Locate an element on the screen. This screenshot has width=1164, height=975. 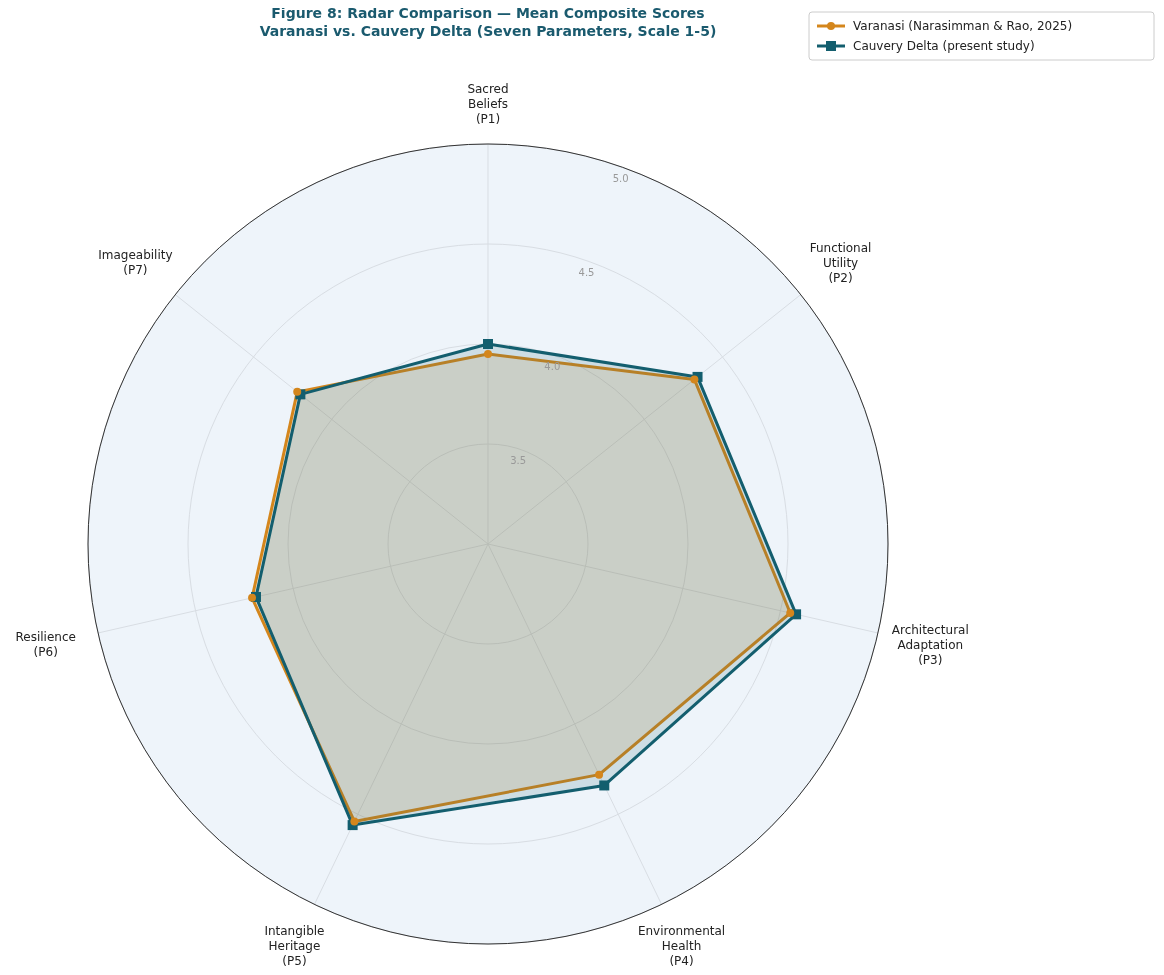
spoke-label: Resilience (P6) is located at coordinates (45, 644).